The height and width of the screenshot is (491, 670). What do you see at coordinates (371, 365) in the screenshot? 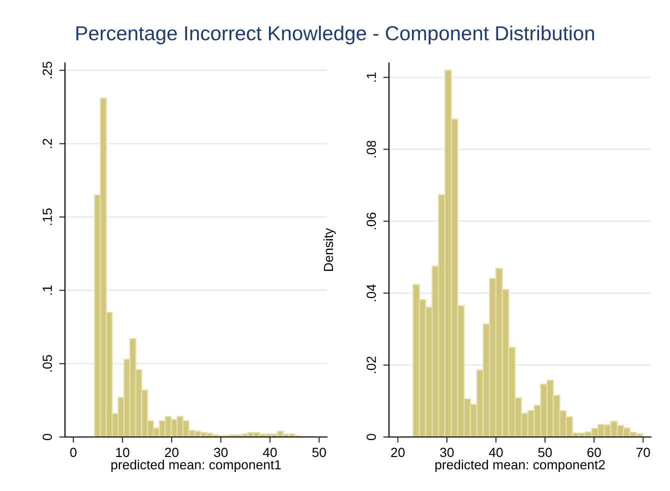
I see `y-tick-label: .02` at bounding box center [371, 365].